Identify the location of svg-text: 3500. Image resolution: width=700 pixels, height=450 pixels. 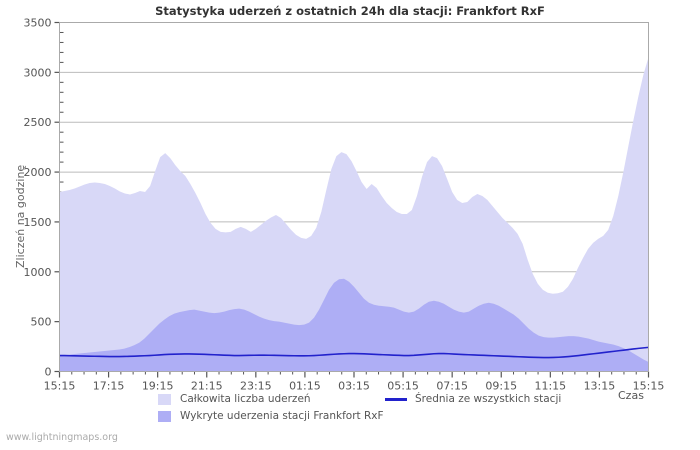
(38, 23).